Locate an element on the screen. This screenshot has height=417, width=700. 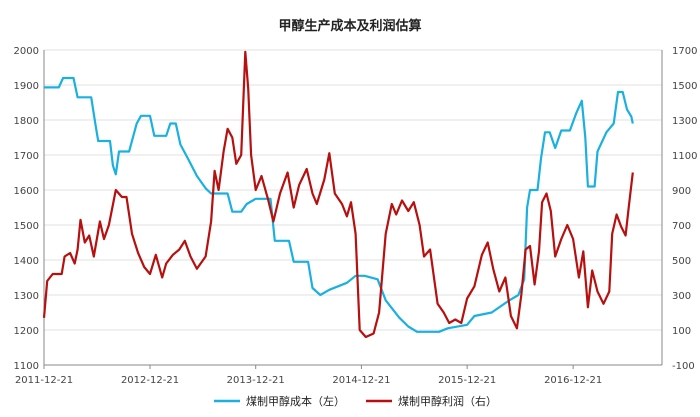
x-tick-label: 2015-12-21 is located at coordinates (467, 380).